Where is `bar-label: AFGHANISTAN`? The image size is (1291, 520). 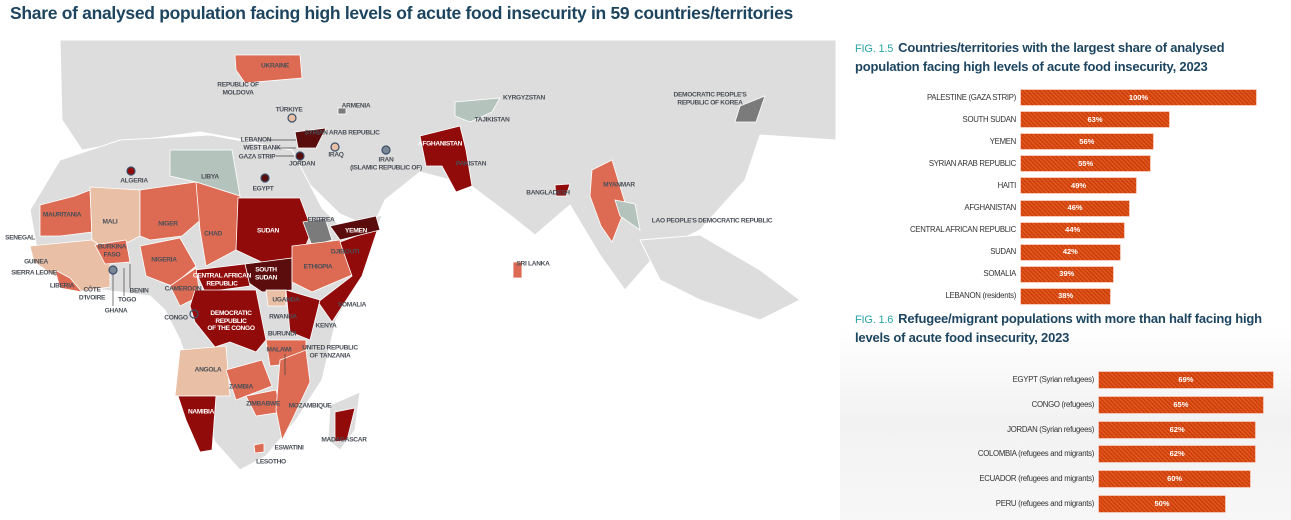
bar-label: AFGHANISTAN is located at coordinates (990, 207).